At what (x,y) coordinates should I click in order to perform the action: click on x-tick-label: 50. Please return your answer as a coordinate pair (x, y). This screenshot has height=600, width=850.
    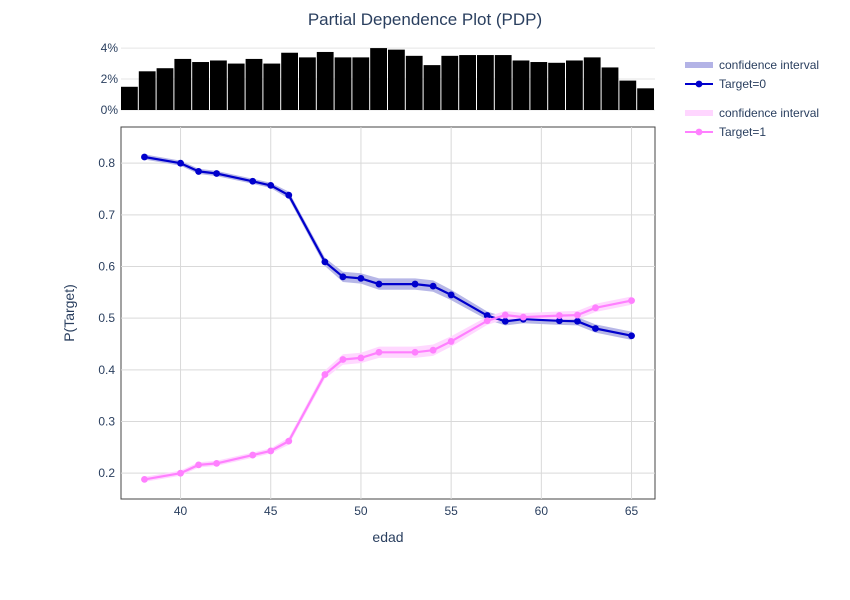
    Looking at the image, I should click on (361, 511).